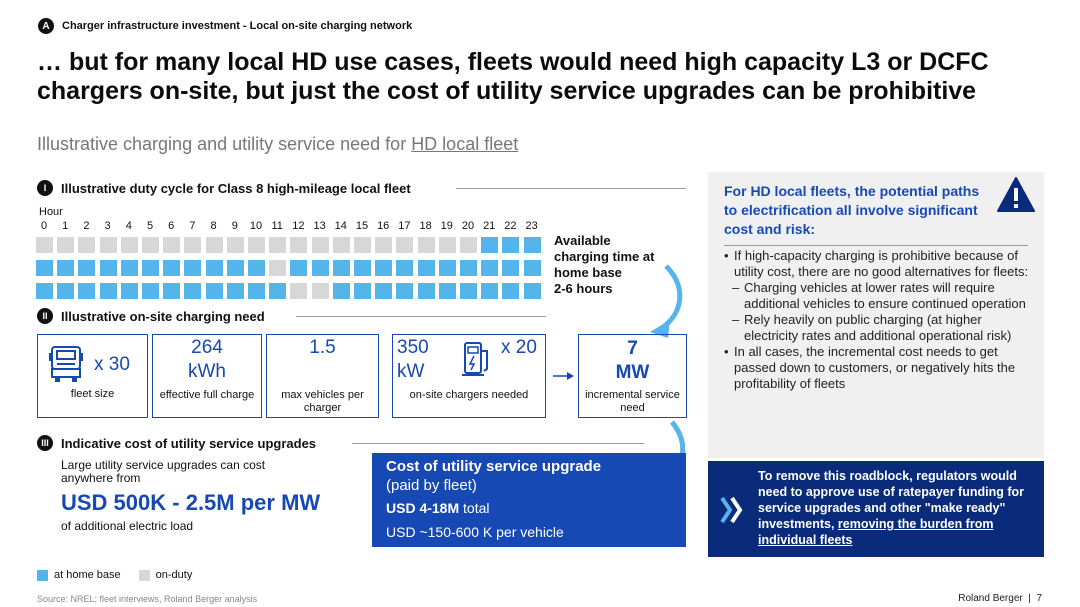 The height and width of the screenshot is (607, 1080). What do you see at coordinates (298, 226) in the screenshot?
I see `hour-tick-label: 12` at bounding box center [298, 226].